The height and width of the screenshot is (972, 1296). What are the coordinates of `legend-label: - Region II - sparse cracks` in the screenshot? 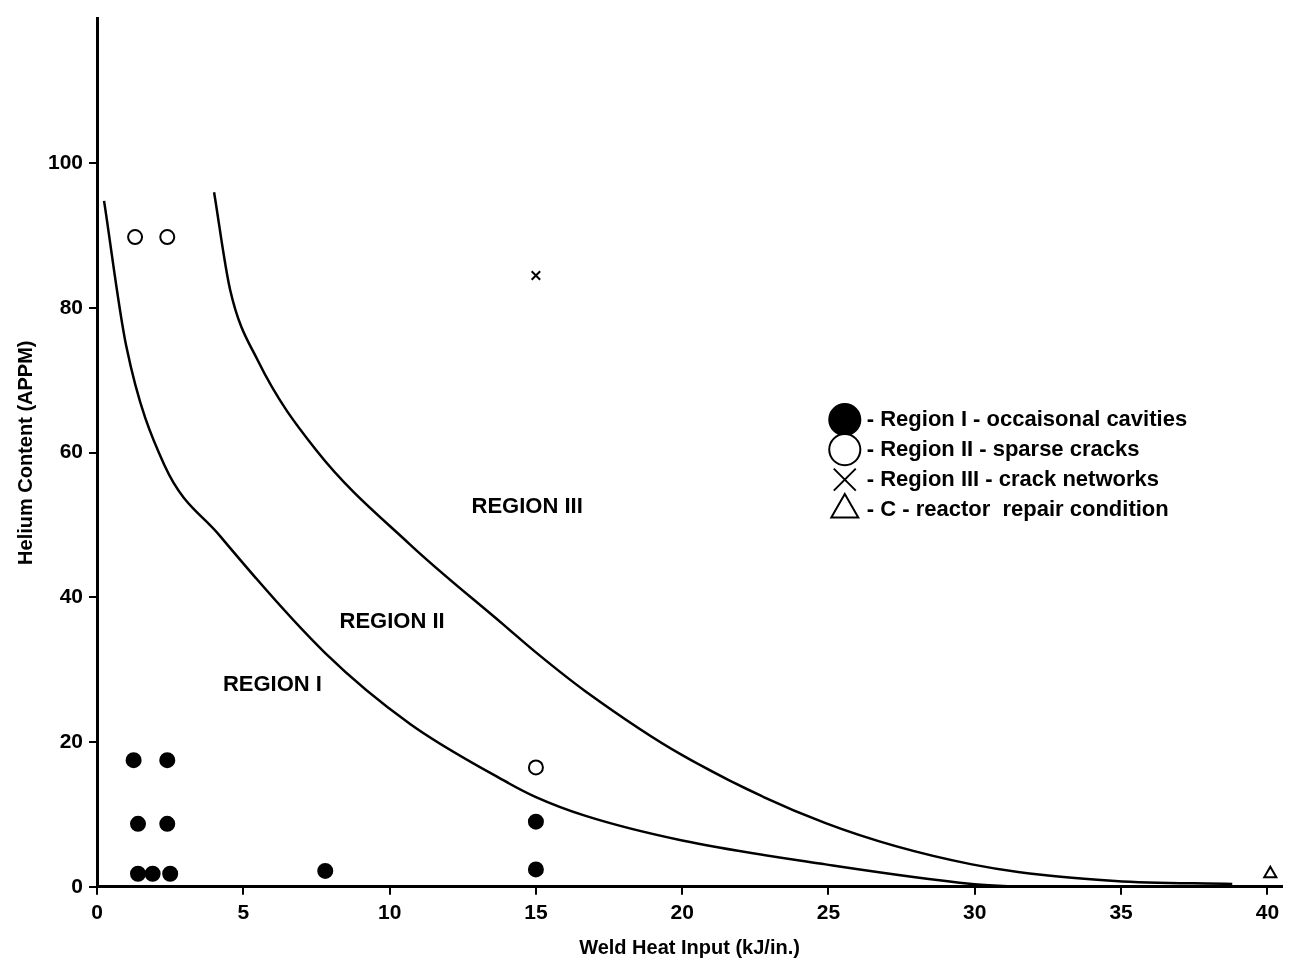 It's located at (1003, 448).